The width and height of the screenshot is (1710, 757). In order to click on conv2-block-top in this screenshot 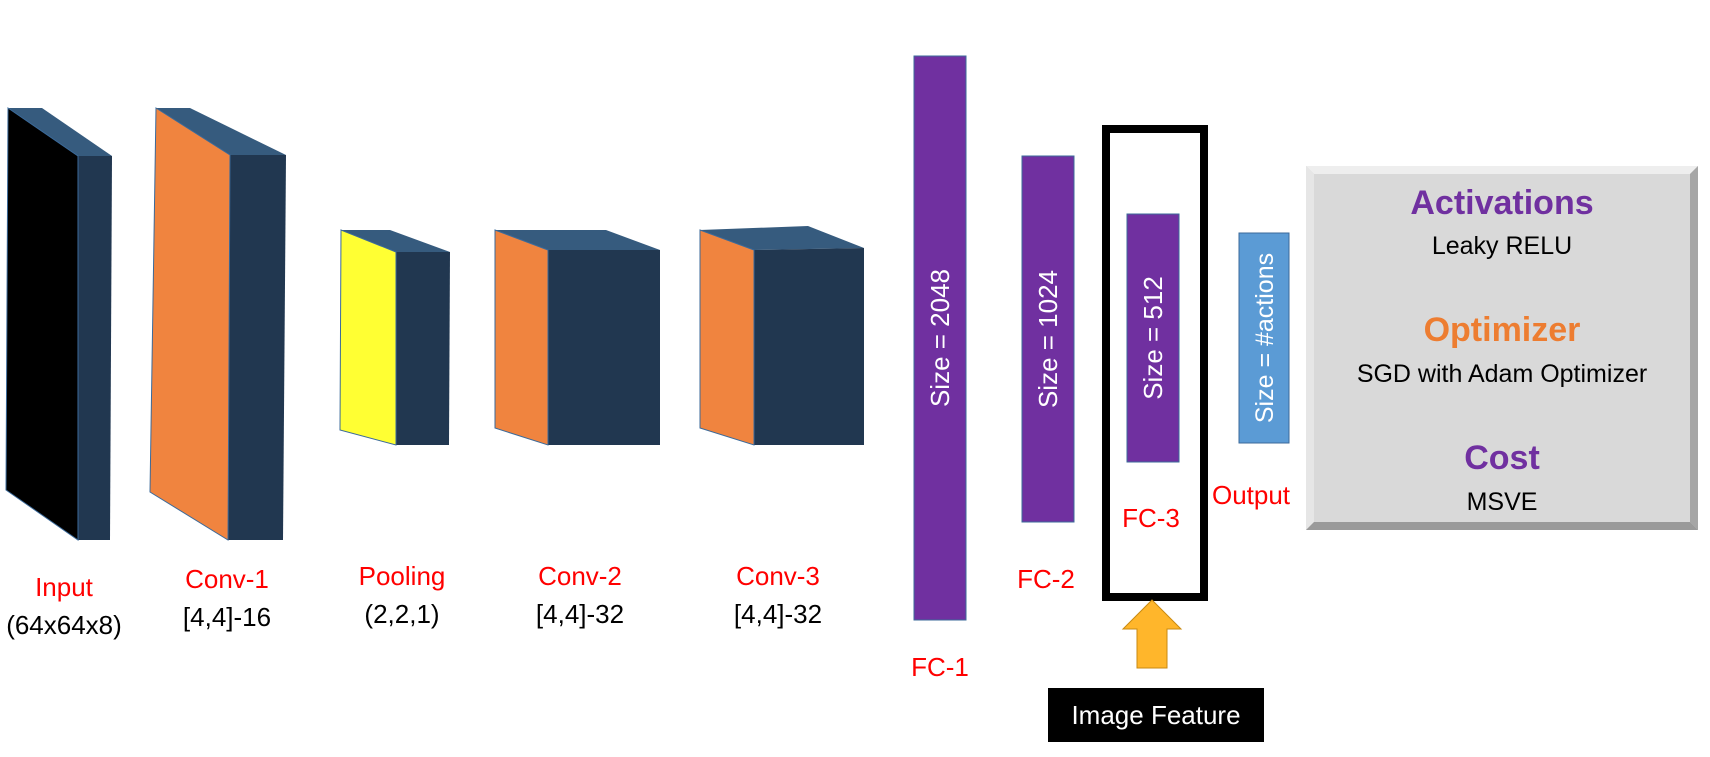, I will do `click(577, 240)`.